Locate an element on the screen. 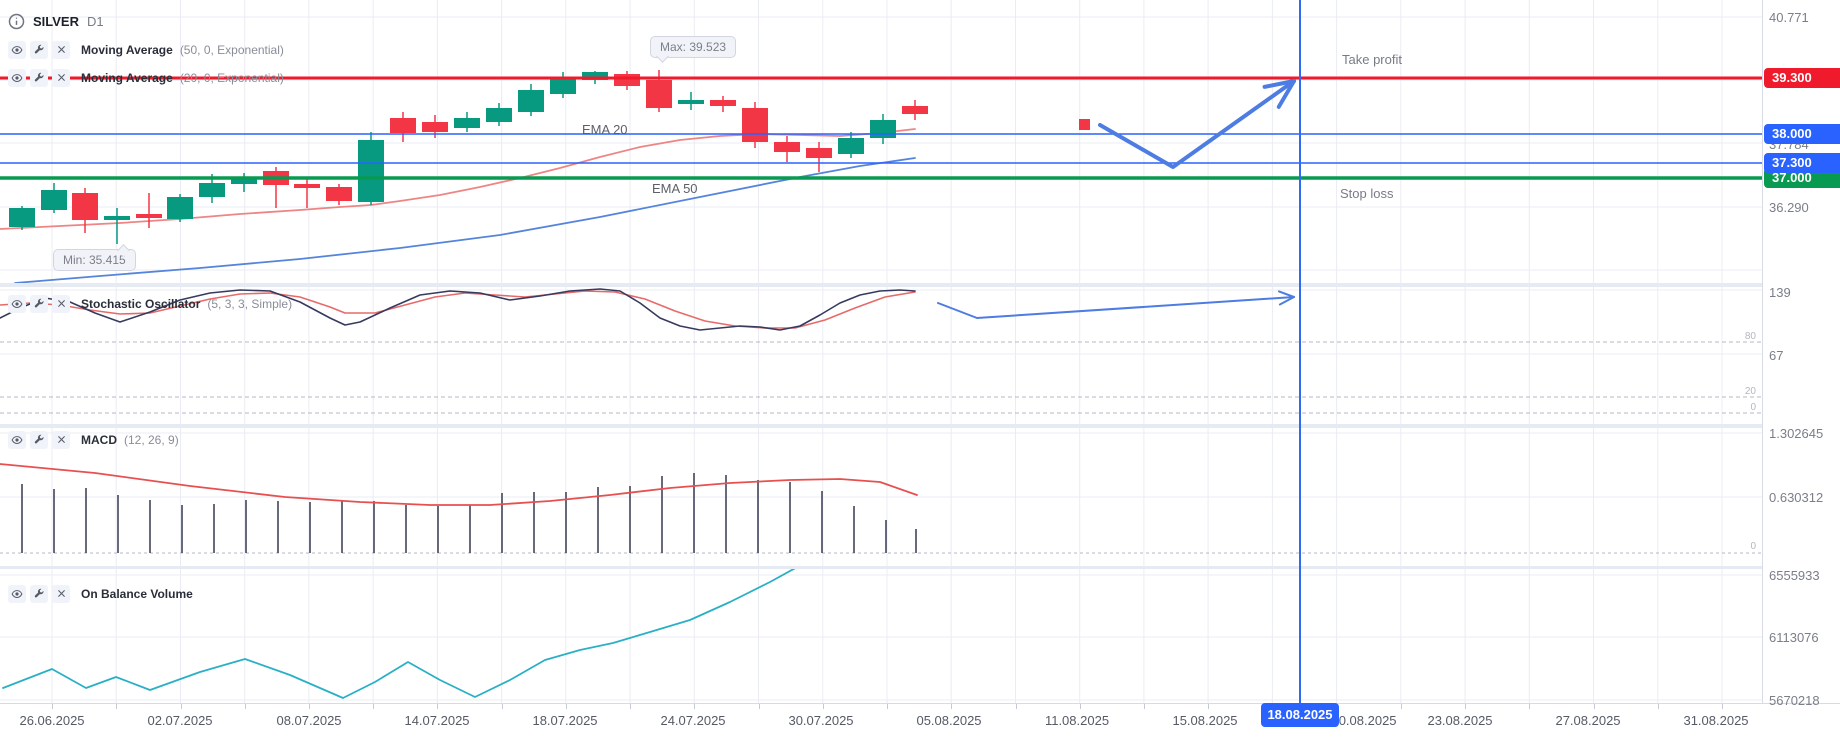 This screenshot has width=1840, height=738. indicator-name: MACD is located at coordinates (99, 439).